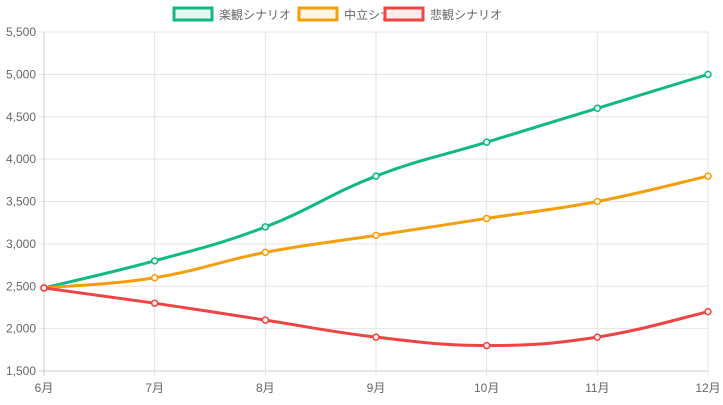 Image resolution: width=723 pixels, height=405 pixels. I want to click on x-tick-label: 10月, so click(486, 388).